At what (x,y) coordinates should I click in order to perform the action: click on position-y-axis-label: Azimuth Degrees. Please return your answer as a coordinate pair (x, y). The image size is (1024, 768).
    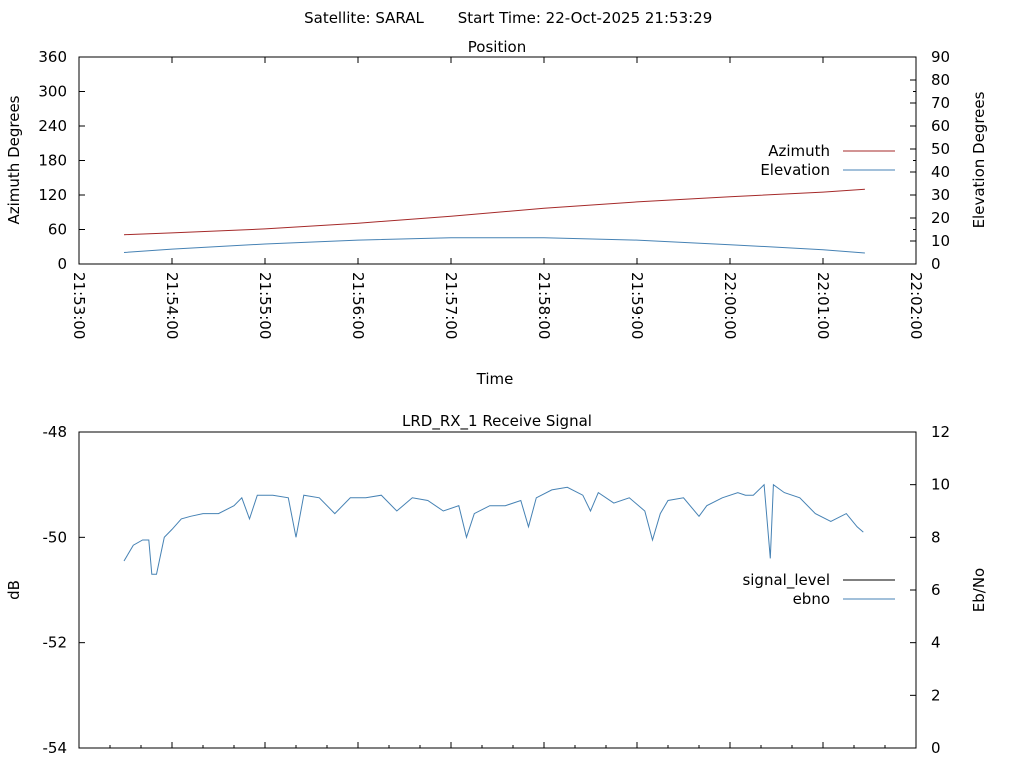
    Looking at the image, I should click on (14, 159).